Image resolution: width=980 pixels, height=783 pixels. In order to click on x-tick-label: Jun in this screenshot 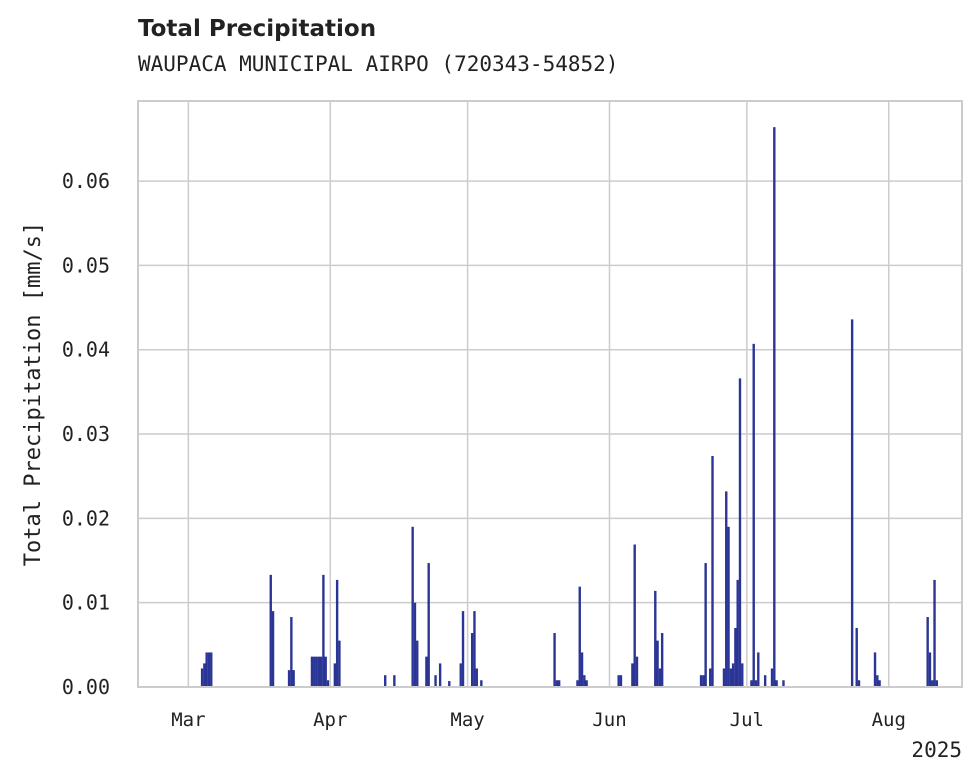, I will do `click(609, 720)`.